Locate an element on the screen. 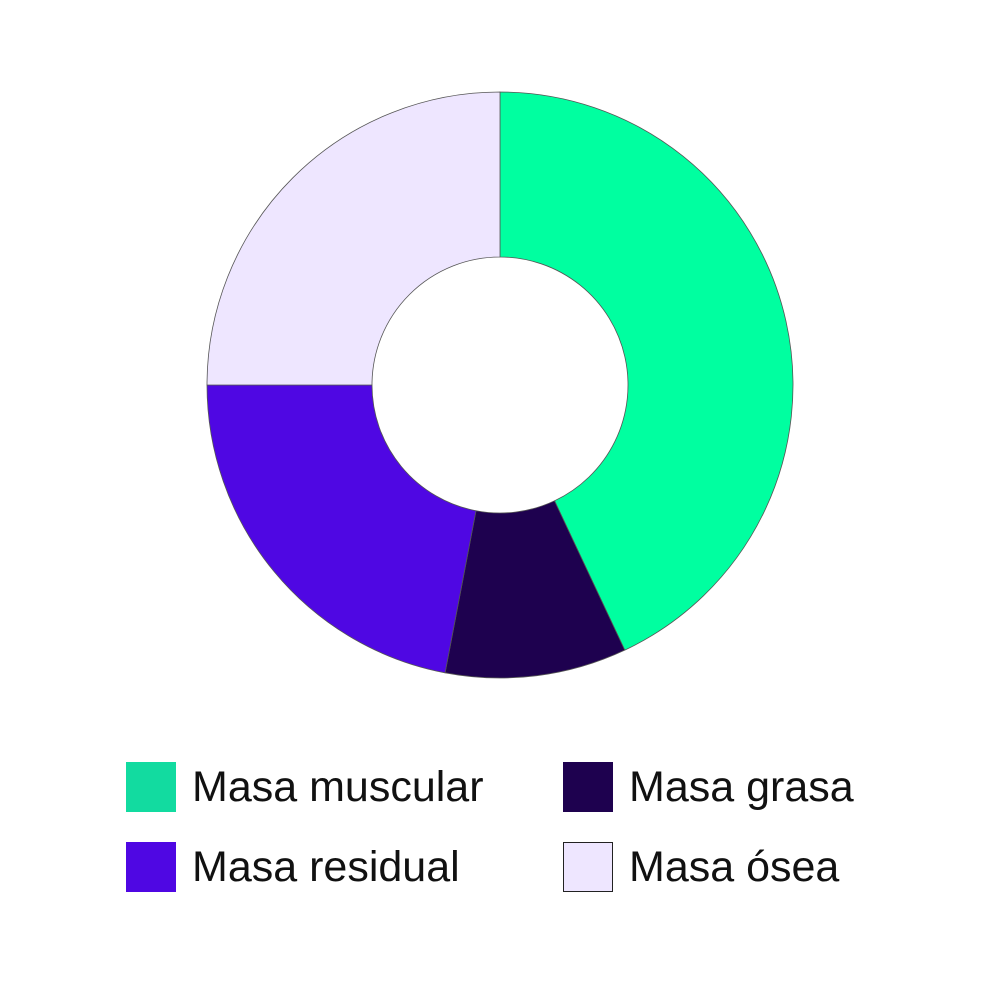 This screenshot has height=1000, width=1000. legend-item-masa-muscular: Masa muscular is located at coordinates (305, 787).